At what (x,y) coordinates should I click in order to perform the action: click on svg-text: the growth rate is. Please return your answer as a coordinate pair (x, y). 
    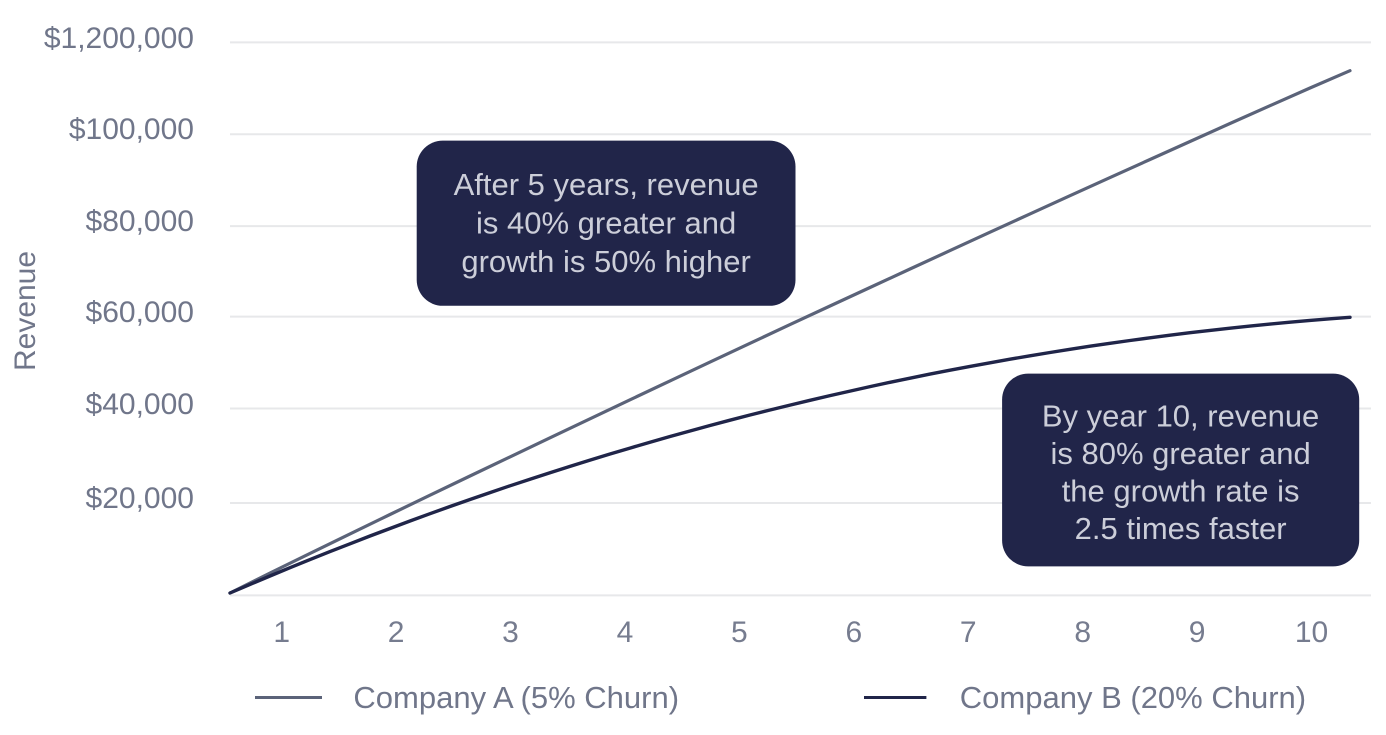
    Looking at the image, I should click on (1181, 490).